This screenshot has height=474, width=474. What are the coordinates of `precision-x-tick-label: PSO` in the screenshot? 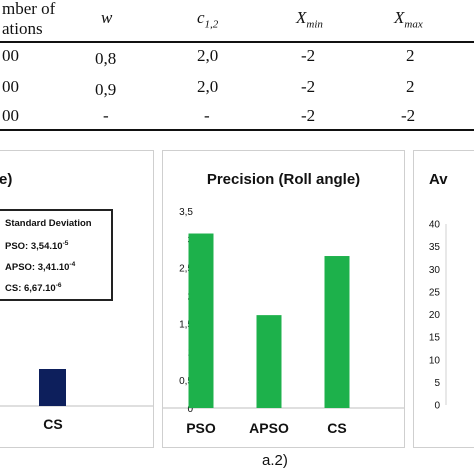 It's located at (201, 428).